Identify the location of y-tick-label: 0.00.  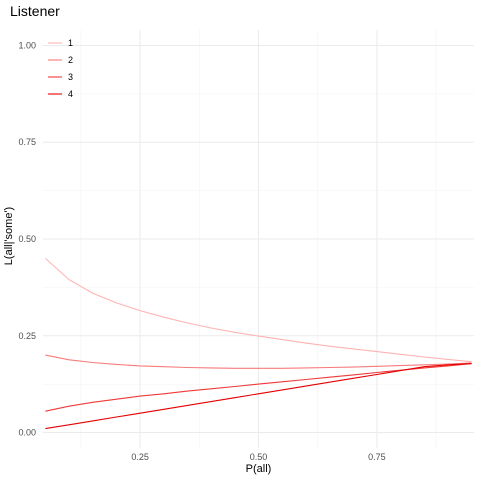
(27, 433).